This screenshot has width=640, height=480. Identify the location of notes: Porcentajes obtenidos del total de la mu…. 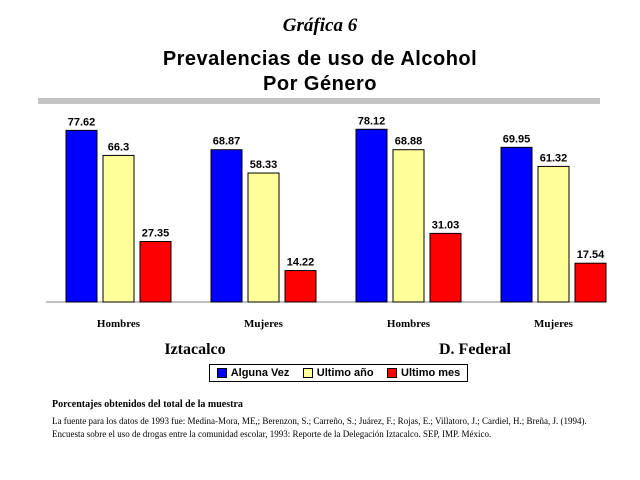
(322, 420).